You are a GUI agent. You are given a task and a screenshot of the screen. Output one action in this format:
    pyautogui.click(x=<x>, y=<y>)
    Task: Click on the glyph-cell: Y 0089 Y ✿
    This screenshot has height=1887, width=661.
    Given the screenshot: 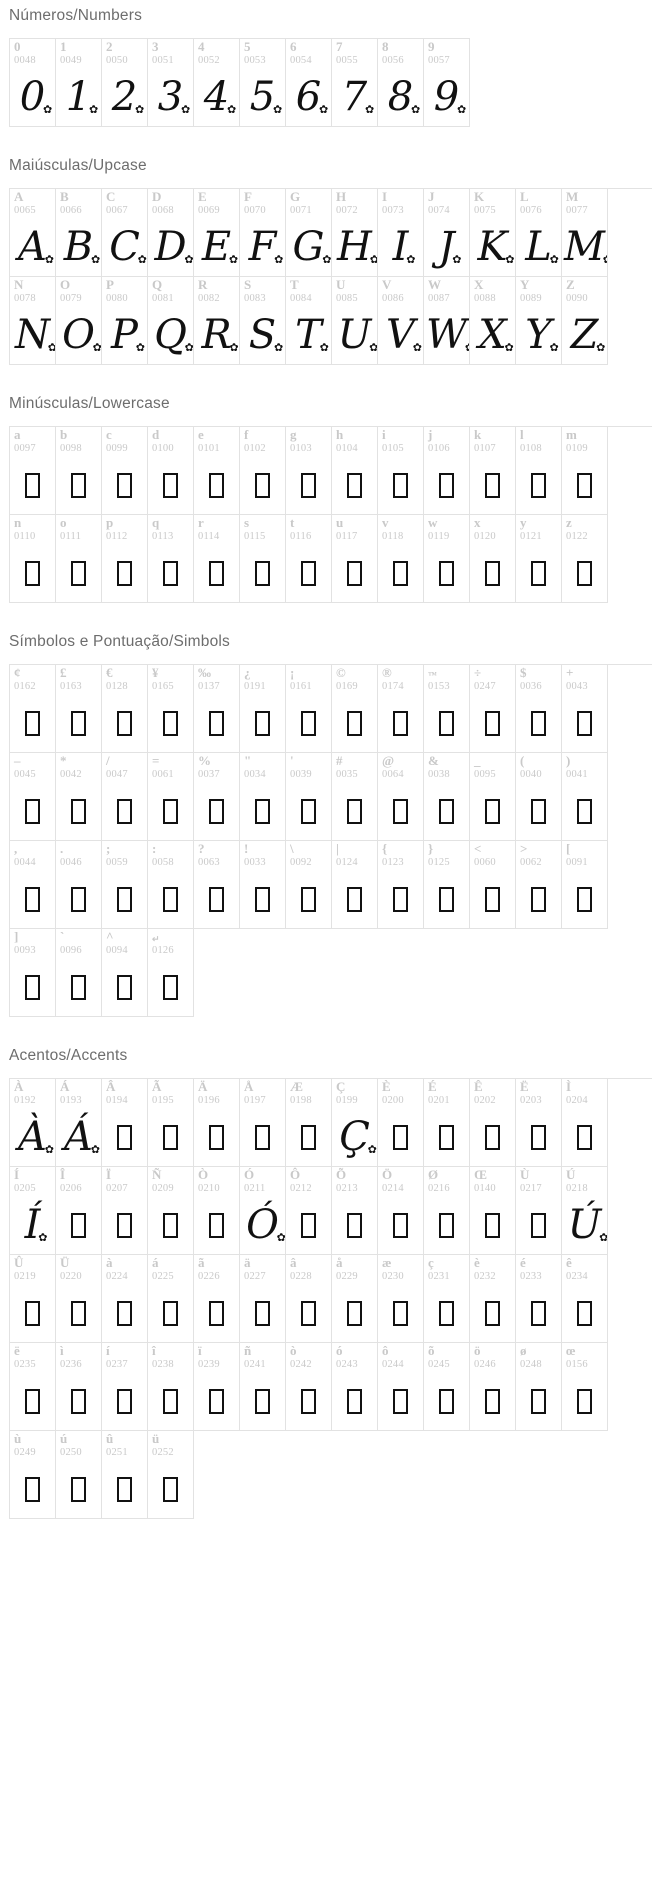 What is the action you would take?
    pyautogui.click(x=539, y=321)
    